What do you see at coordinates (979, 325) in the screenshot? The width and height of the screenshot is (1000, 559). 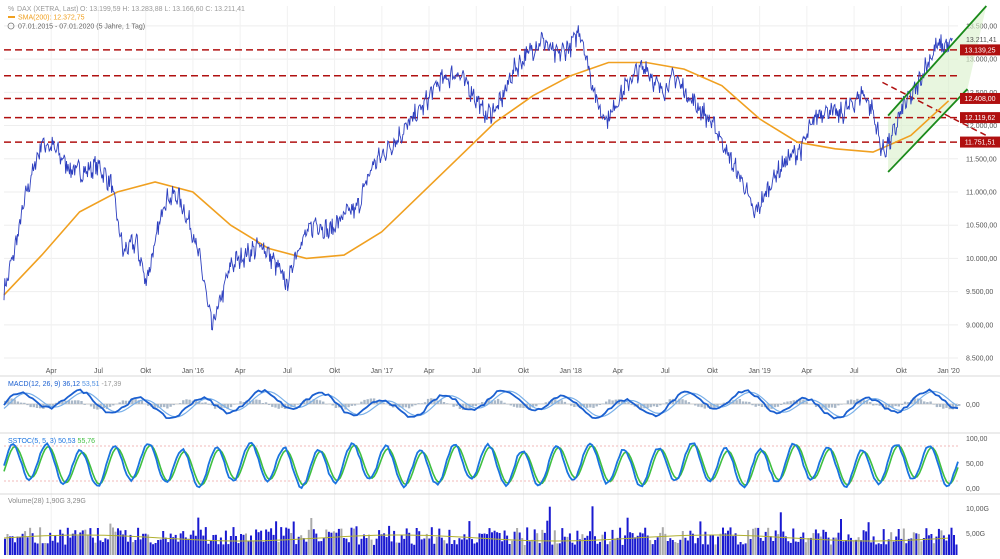 I see `y-tick-label: 9.000,00` at bounding box center [979, 325].